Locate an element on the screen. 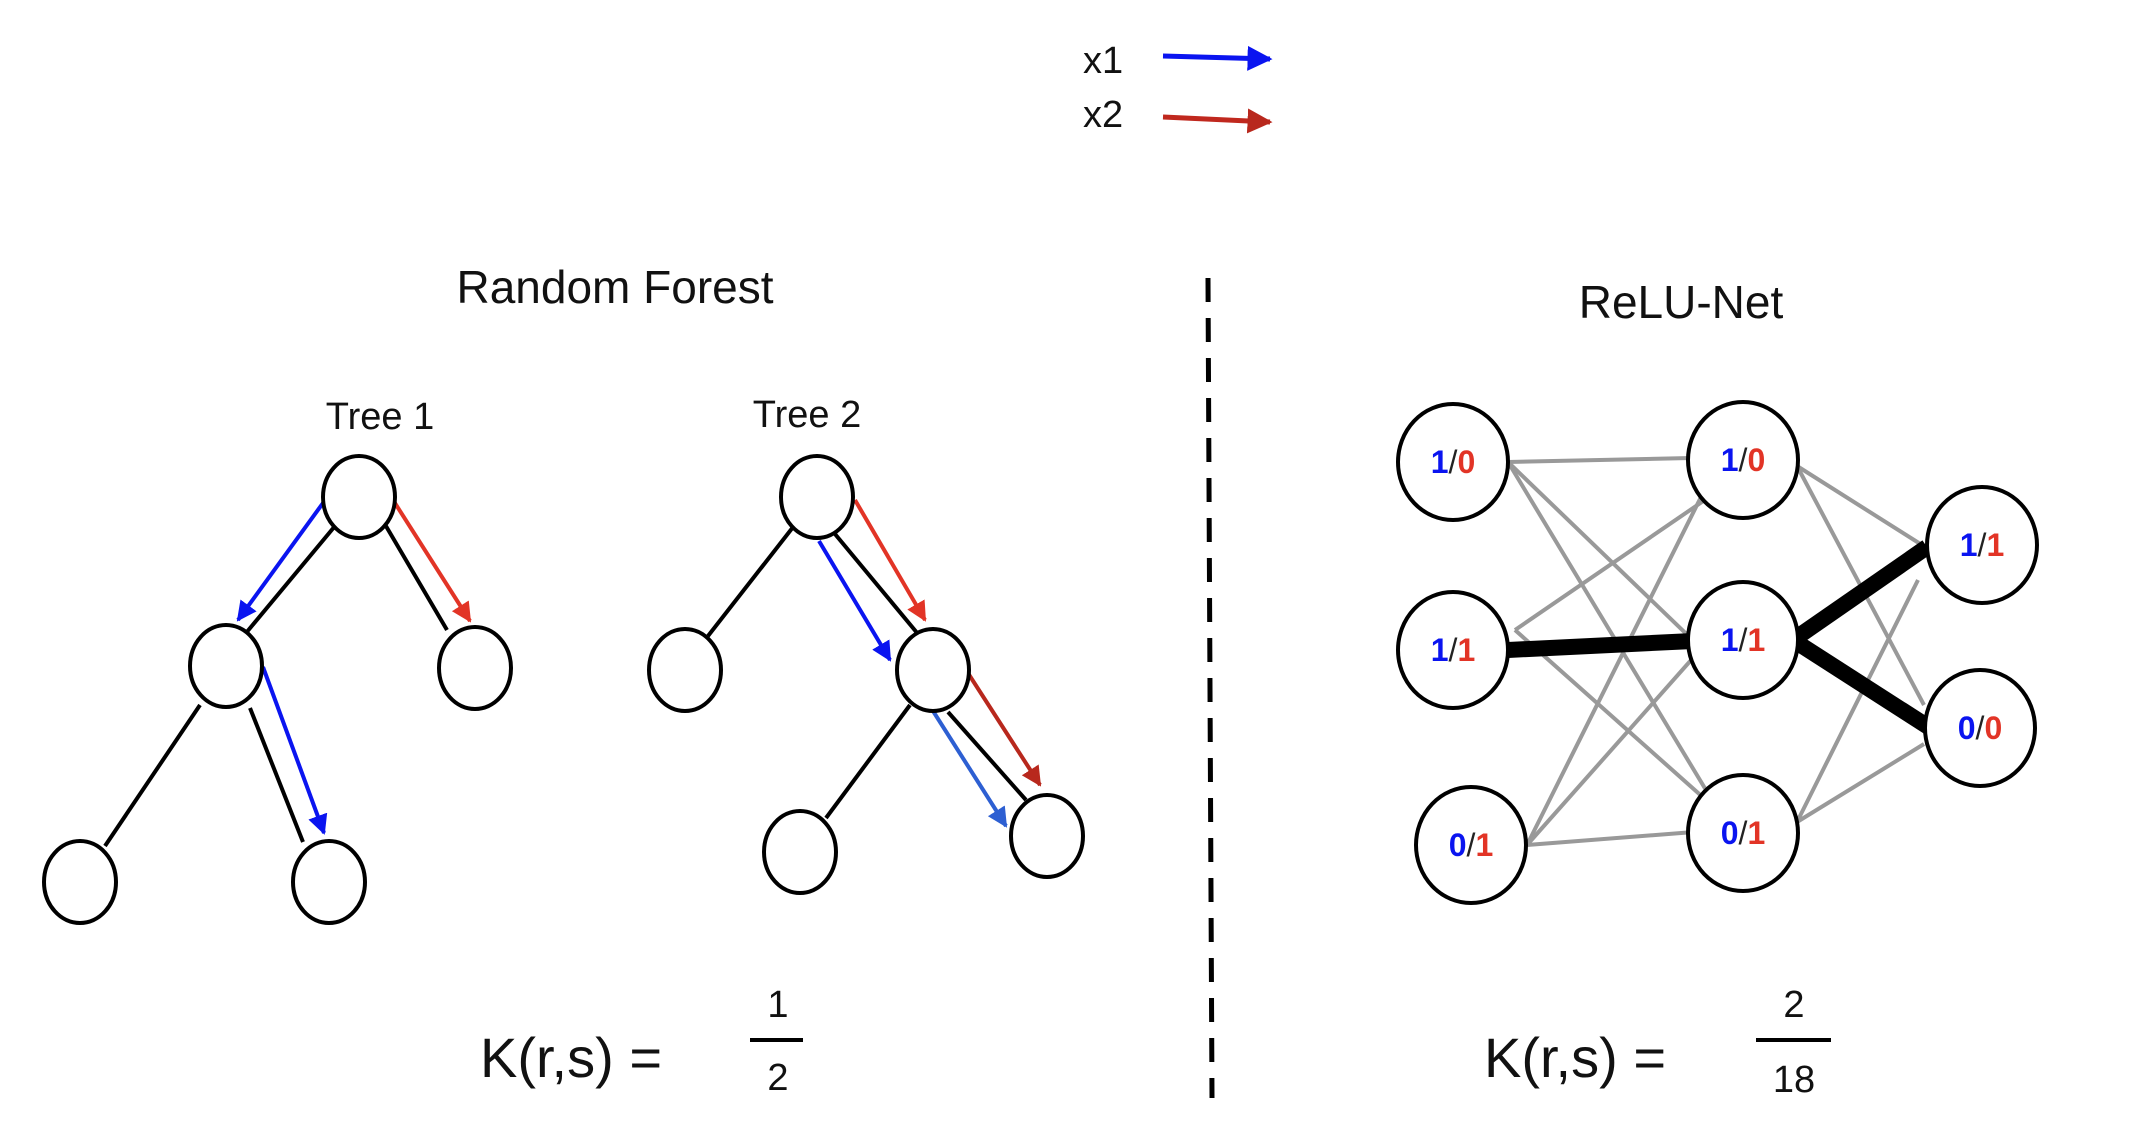  network-node-label: 0/0 is located at coordinates (1980, 728).